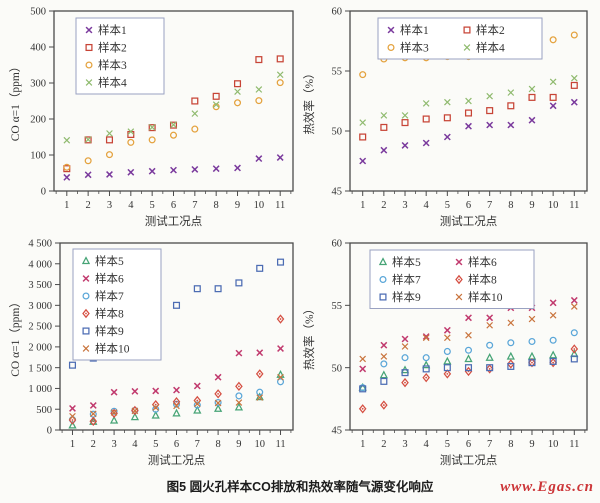  What do you see at coordinates (40, 244) in the screenshot?
I see `svg-text: 4 500` at bounding box center [40, 244].